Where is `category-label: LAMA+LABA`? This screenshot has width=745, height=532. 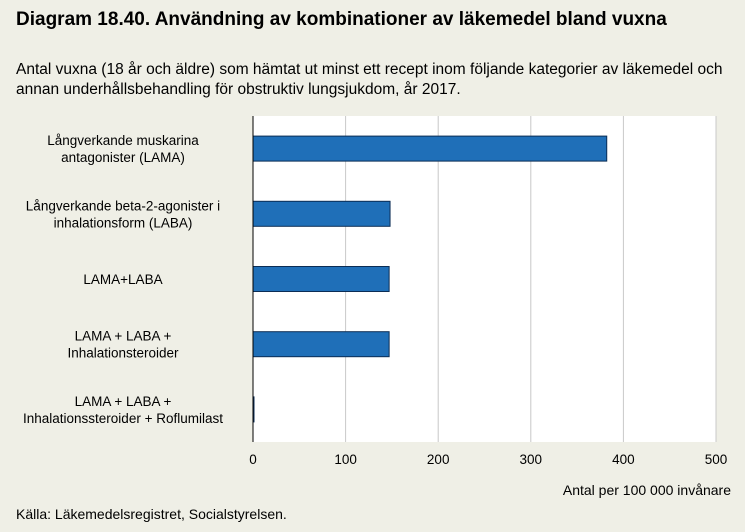
category-label: LAMA+LABA is located at coordinates (122, 279).